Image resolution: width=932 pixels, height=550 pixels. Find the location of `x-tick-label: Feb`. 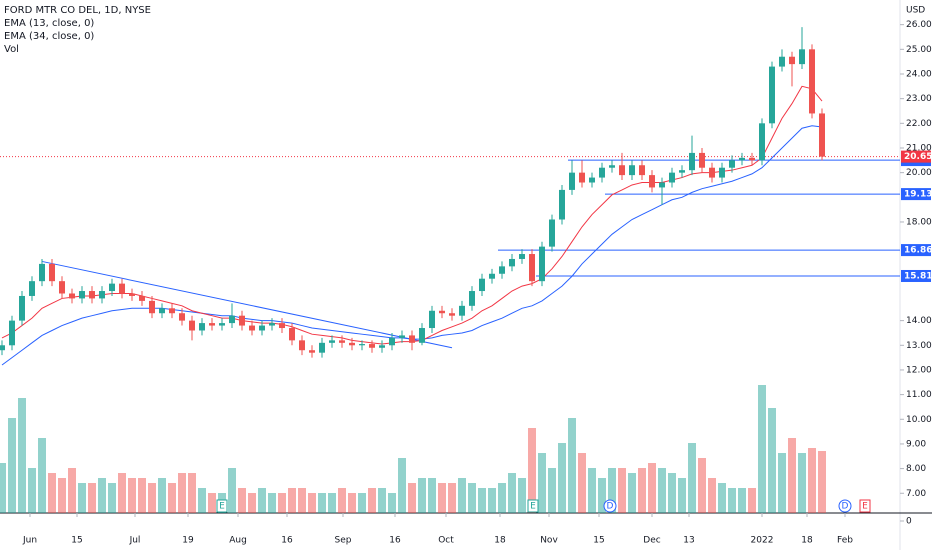

x-tick-label: Feb is located at coordinates (845, 541).